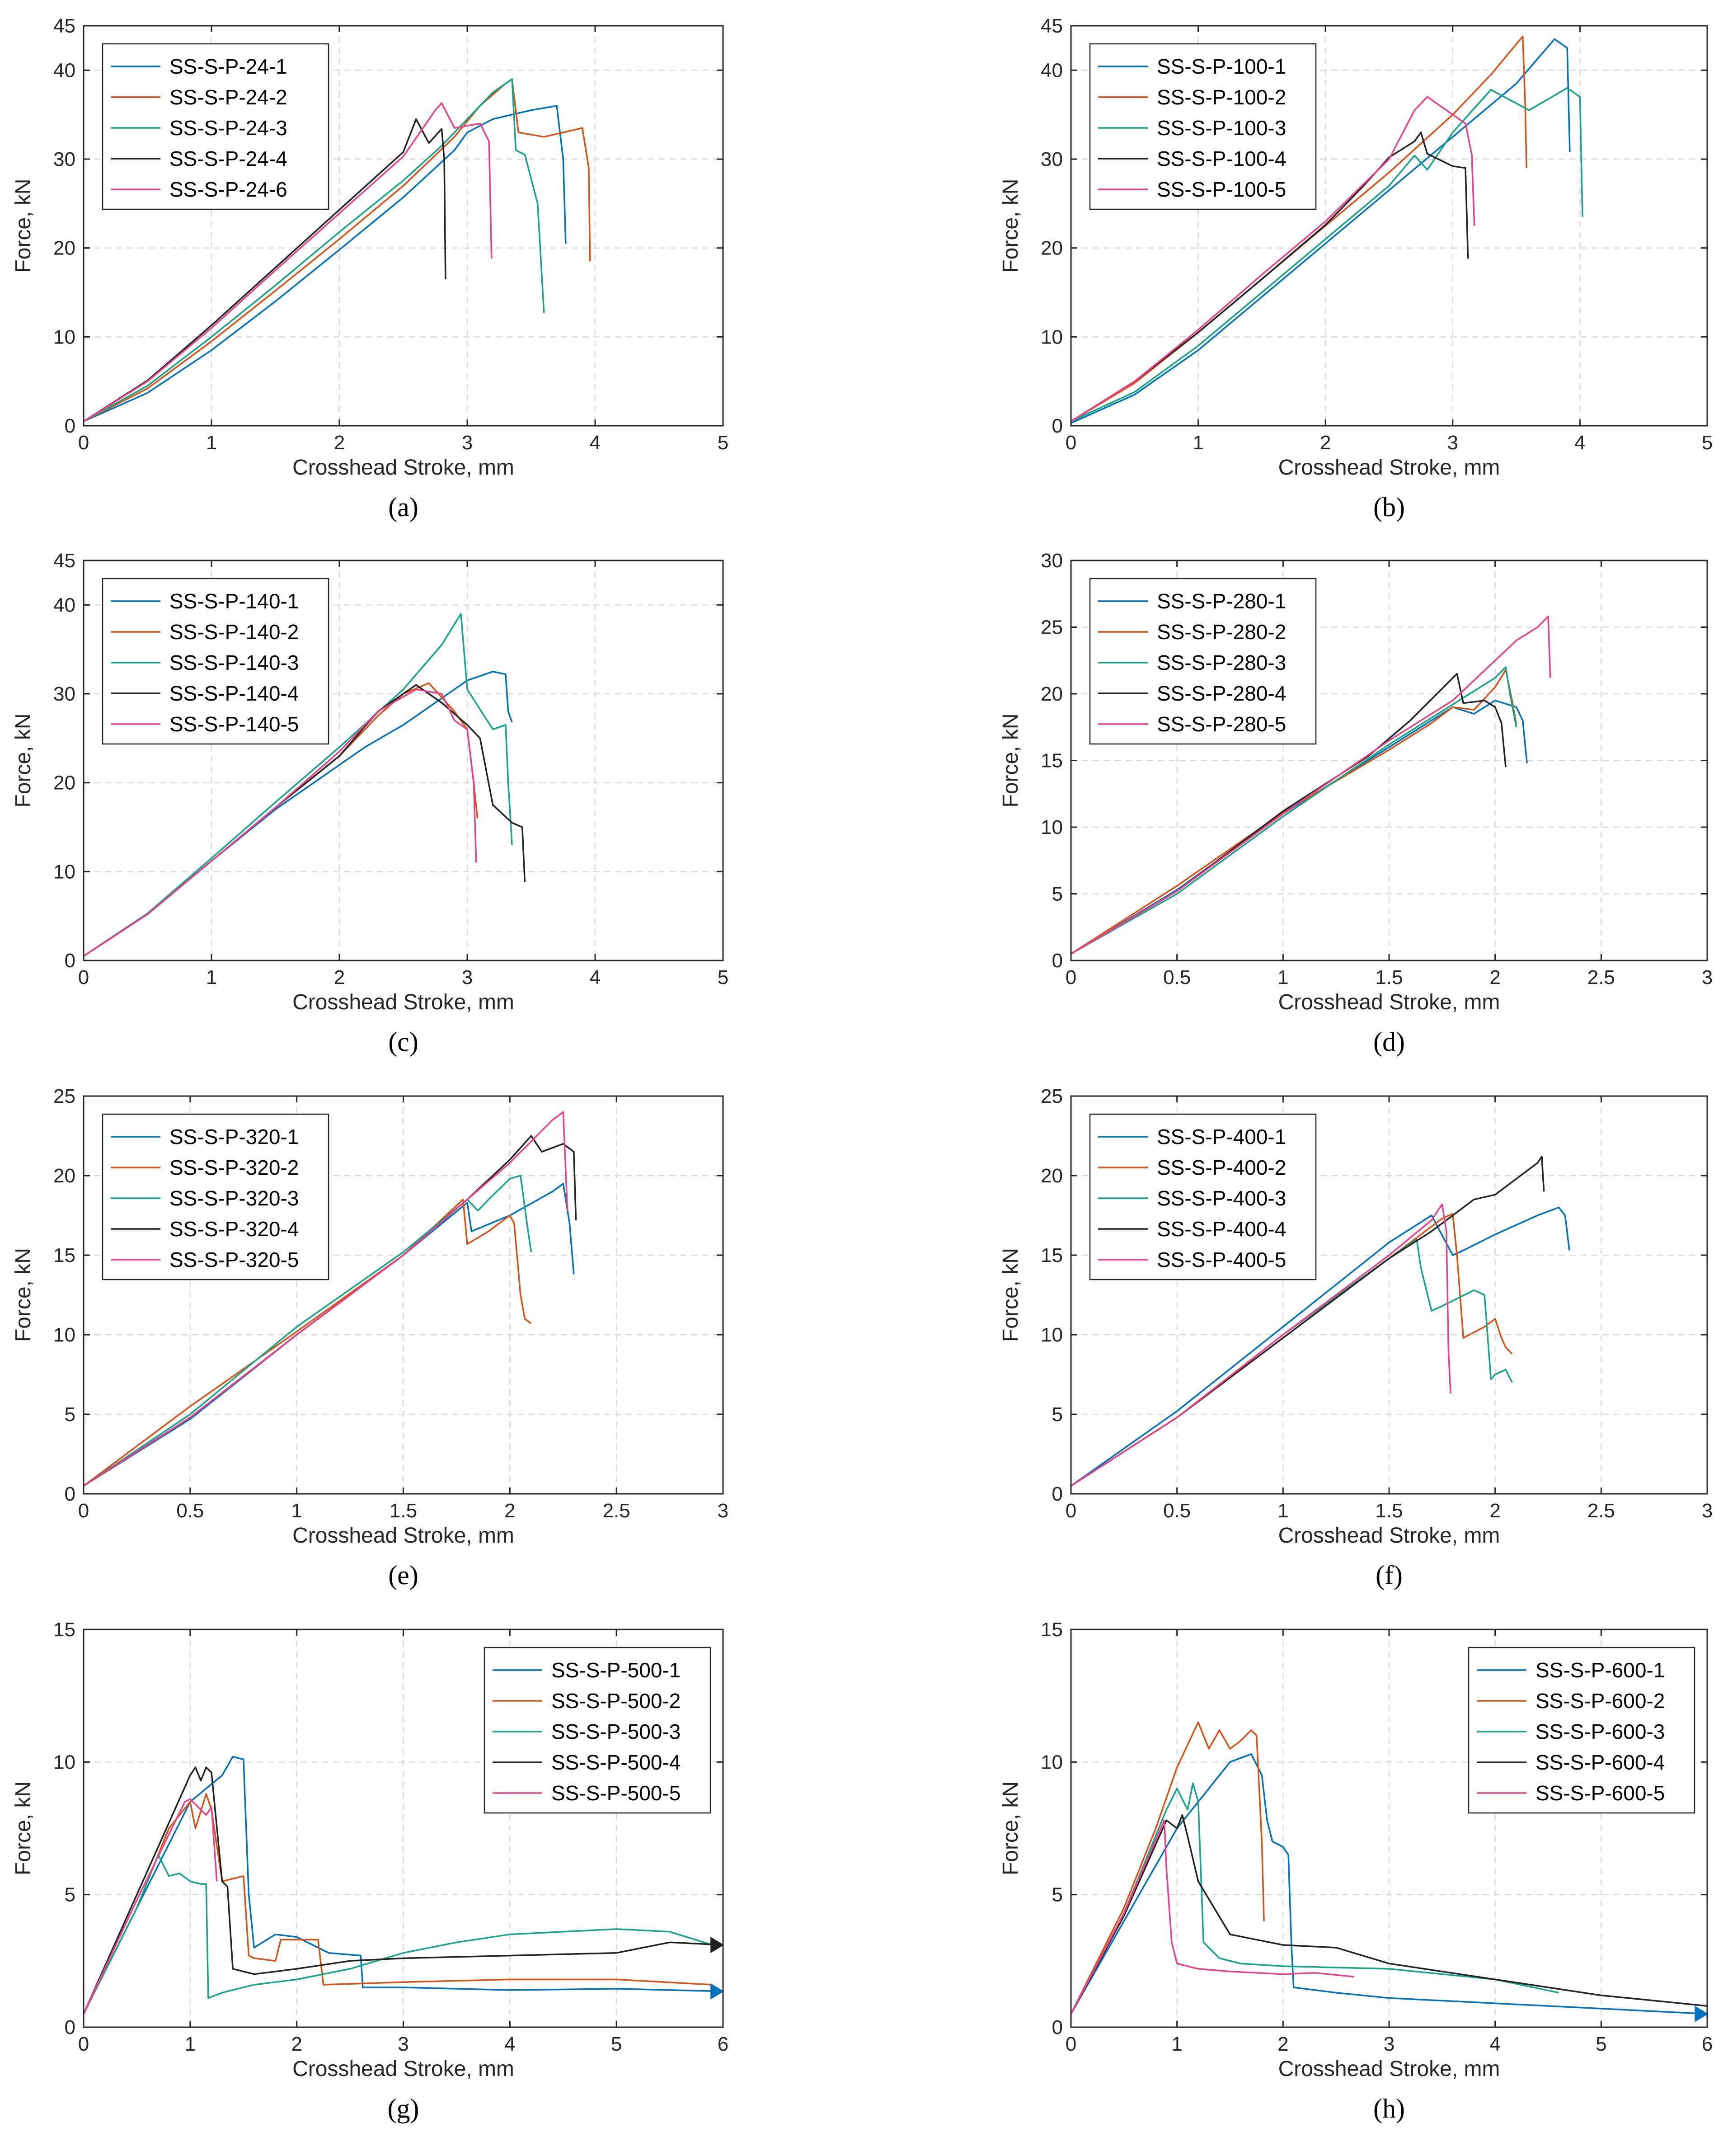 Image resolution: width=1728 pixels, height=2156 pixels. Describe the element at coordinates (1707, 2044) in the screenshot. I see `x-tick-label: 6` at that location.